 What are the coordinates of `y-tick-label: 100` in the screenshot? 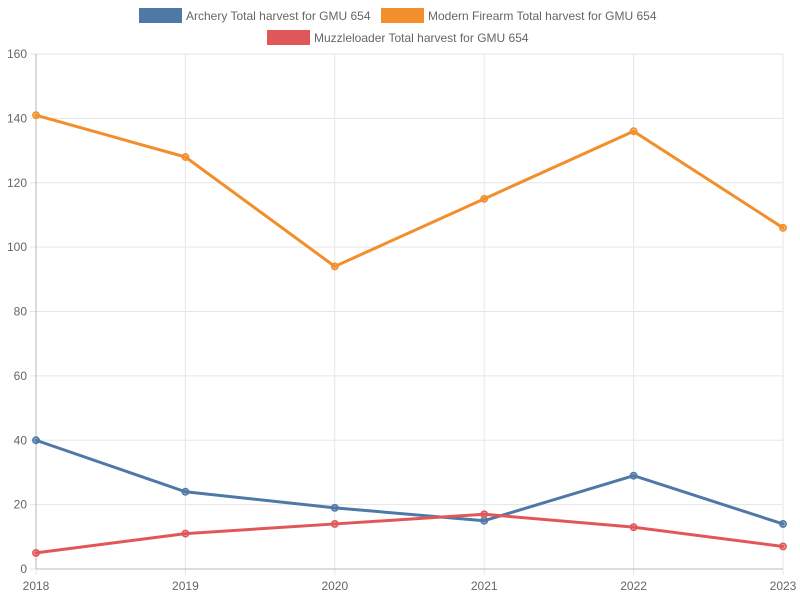 It's located at (17, 247).